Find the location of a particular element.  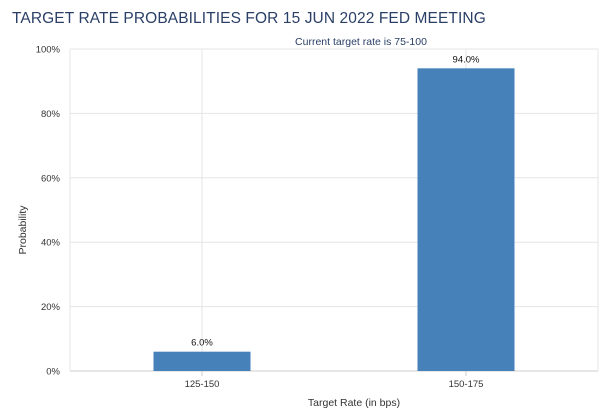

y-tick-label: 80% is located at coordinates (51, 114).